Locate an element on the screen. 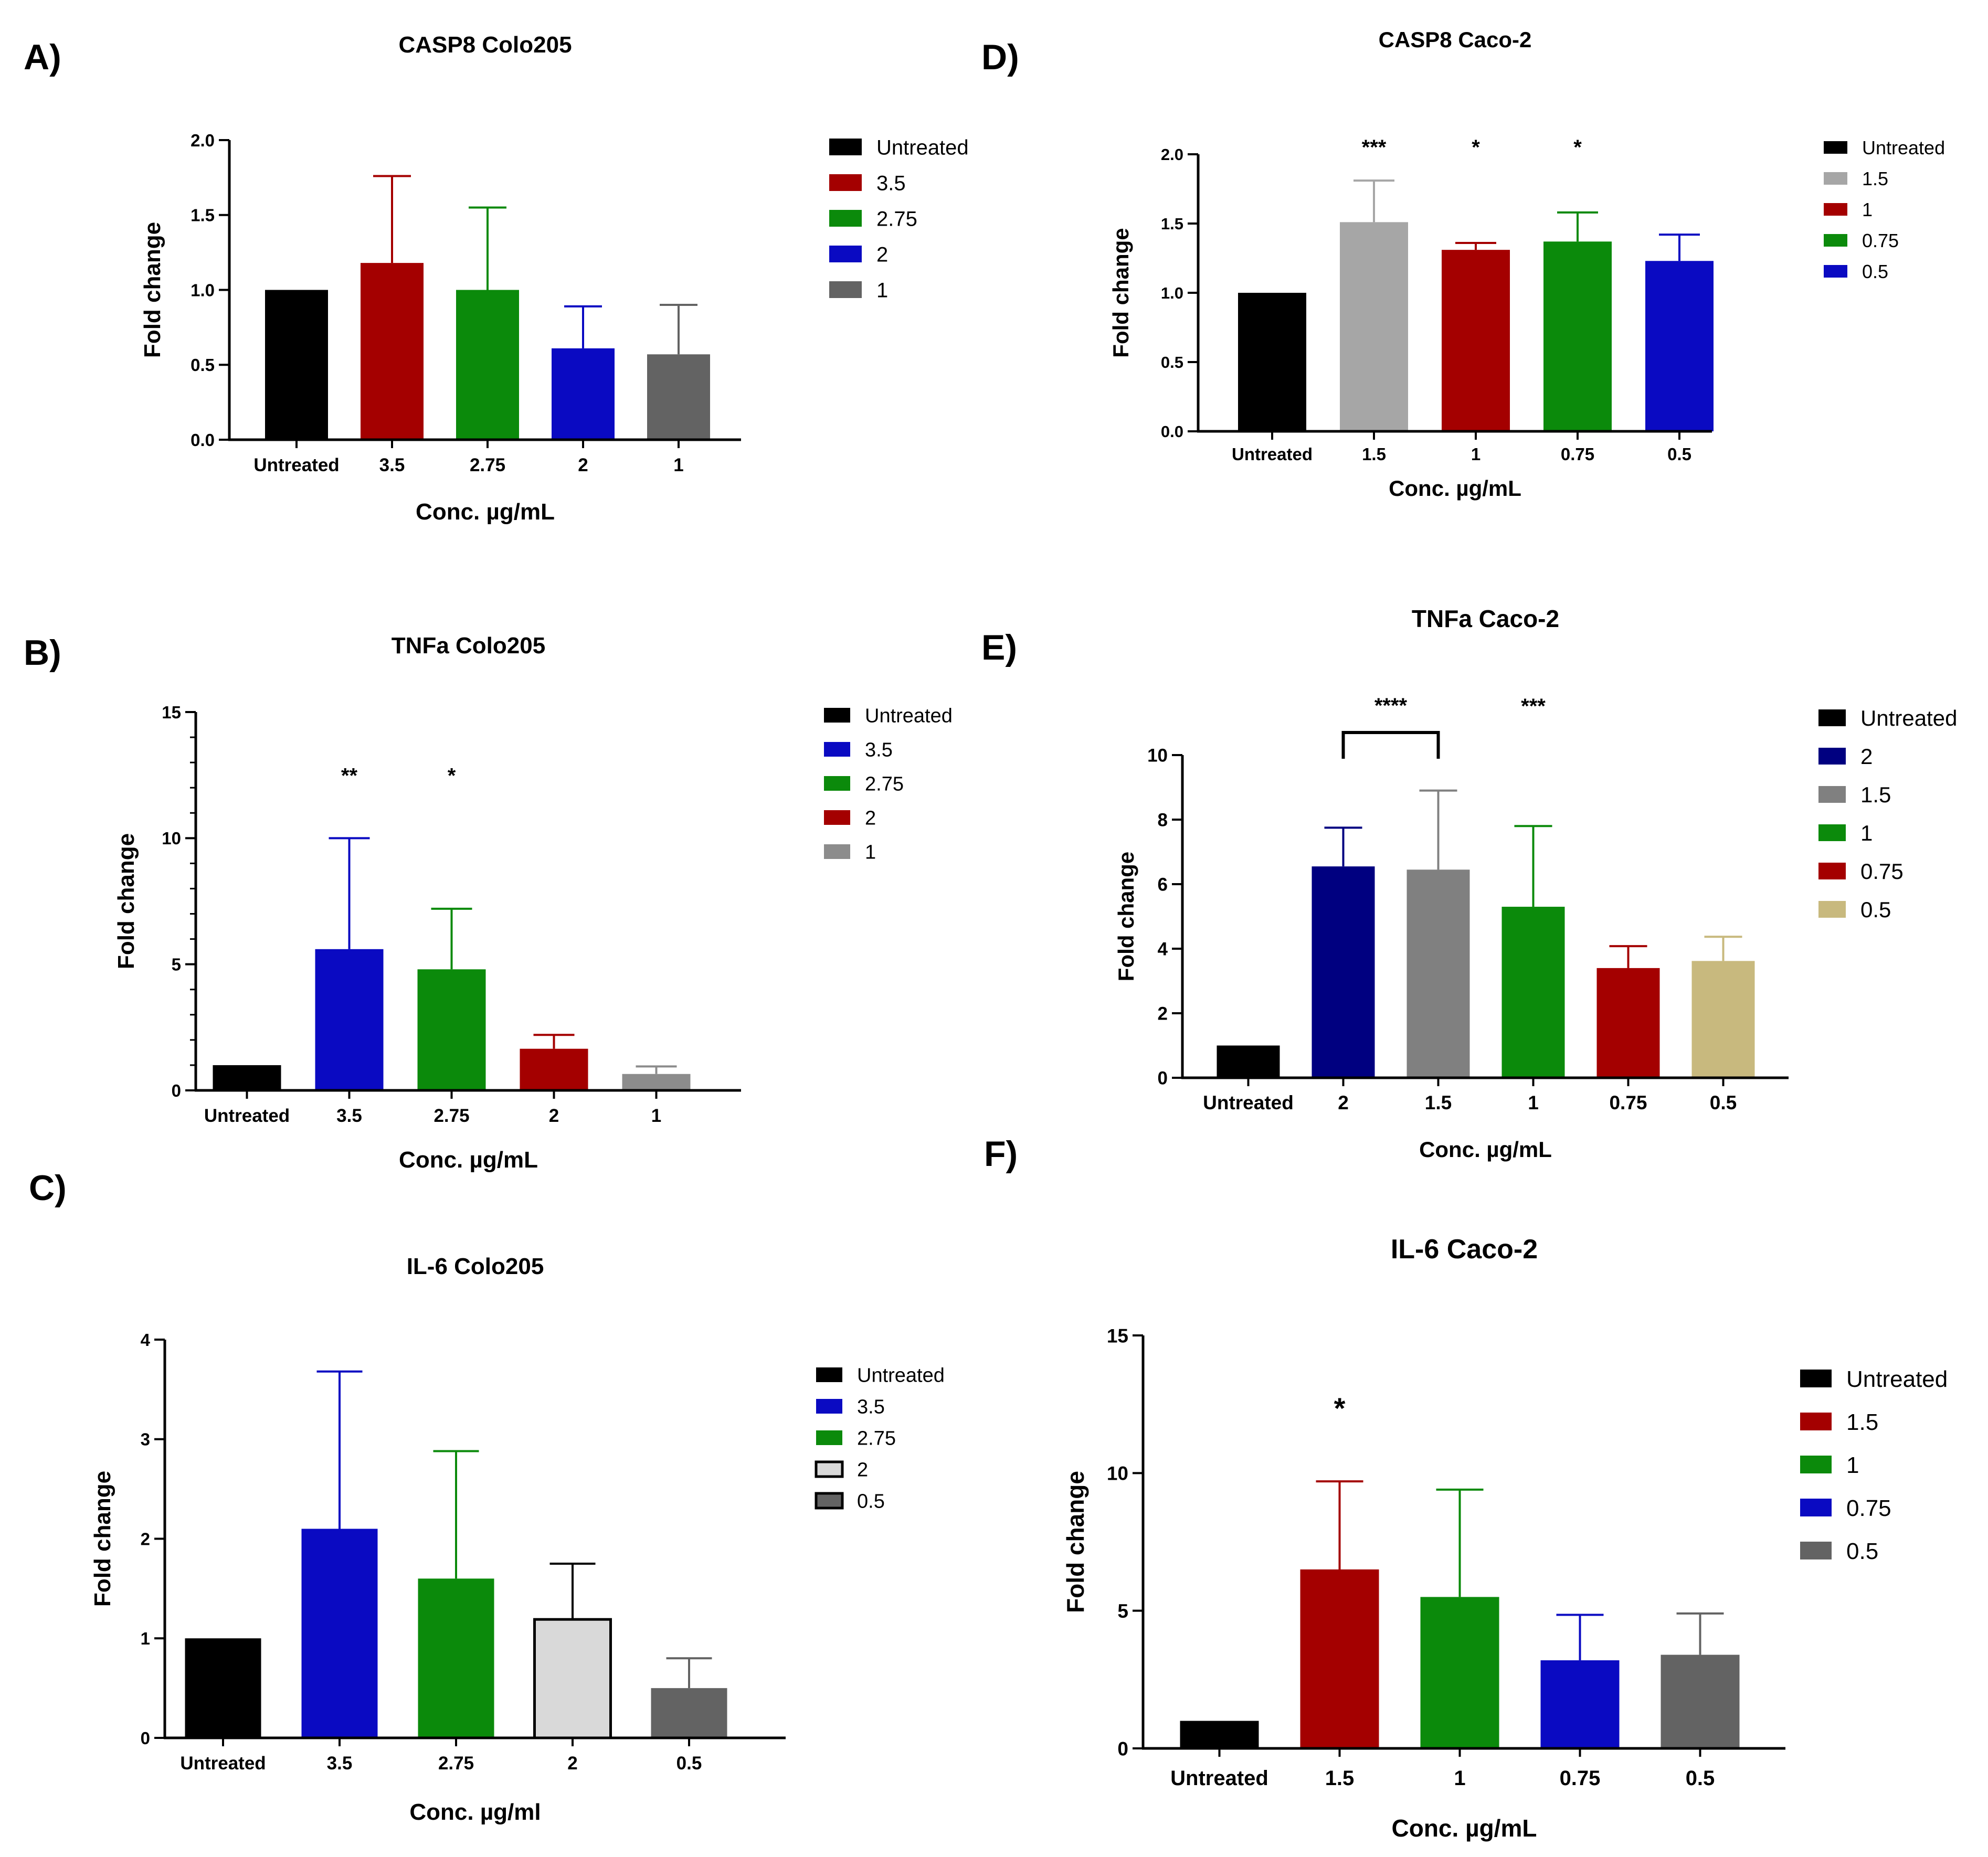 The image size is (1988, 1857). panel-f-letter: F) is located at coordinates (1001, 1154).